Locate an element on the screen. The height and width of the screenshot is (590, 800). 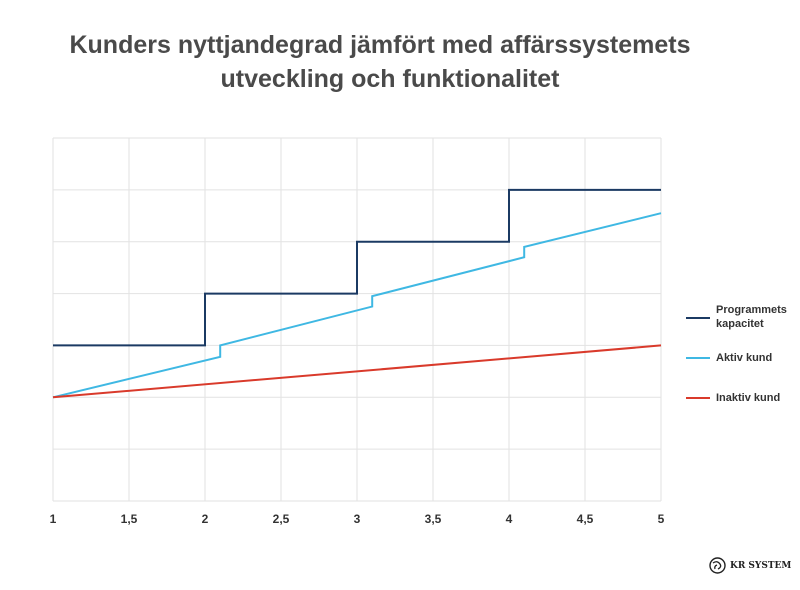
legend-label-aktiv-kund: Aktiv kund is located at coordinates (744, 358).